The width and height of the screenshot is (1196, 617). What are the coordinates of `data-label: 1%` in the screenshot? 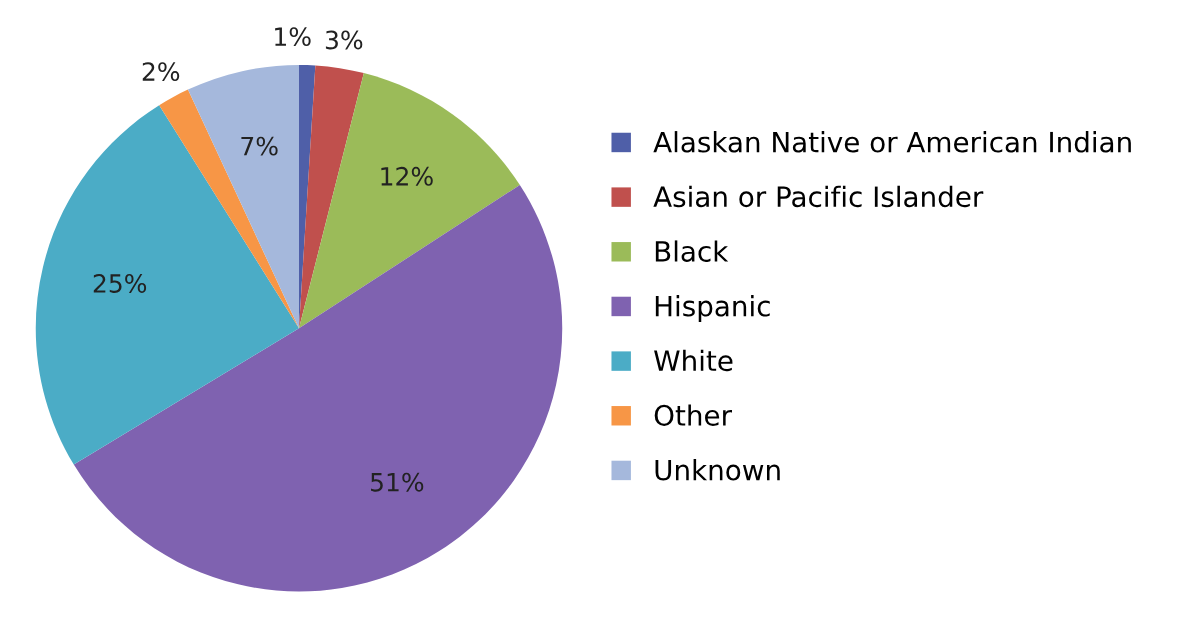 It's located at (293, 37).